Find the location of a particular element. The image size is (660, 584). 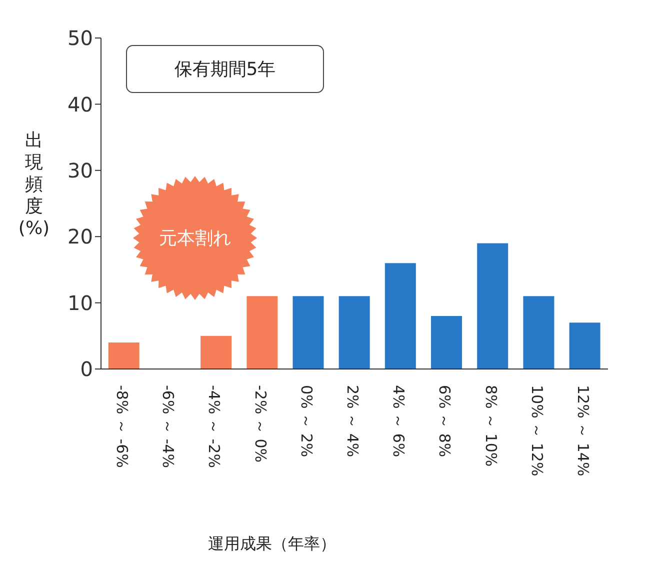

x-tick-label: 12% ～ 14% is located at coordinates (583, 430).